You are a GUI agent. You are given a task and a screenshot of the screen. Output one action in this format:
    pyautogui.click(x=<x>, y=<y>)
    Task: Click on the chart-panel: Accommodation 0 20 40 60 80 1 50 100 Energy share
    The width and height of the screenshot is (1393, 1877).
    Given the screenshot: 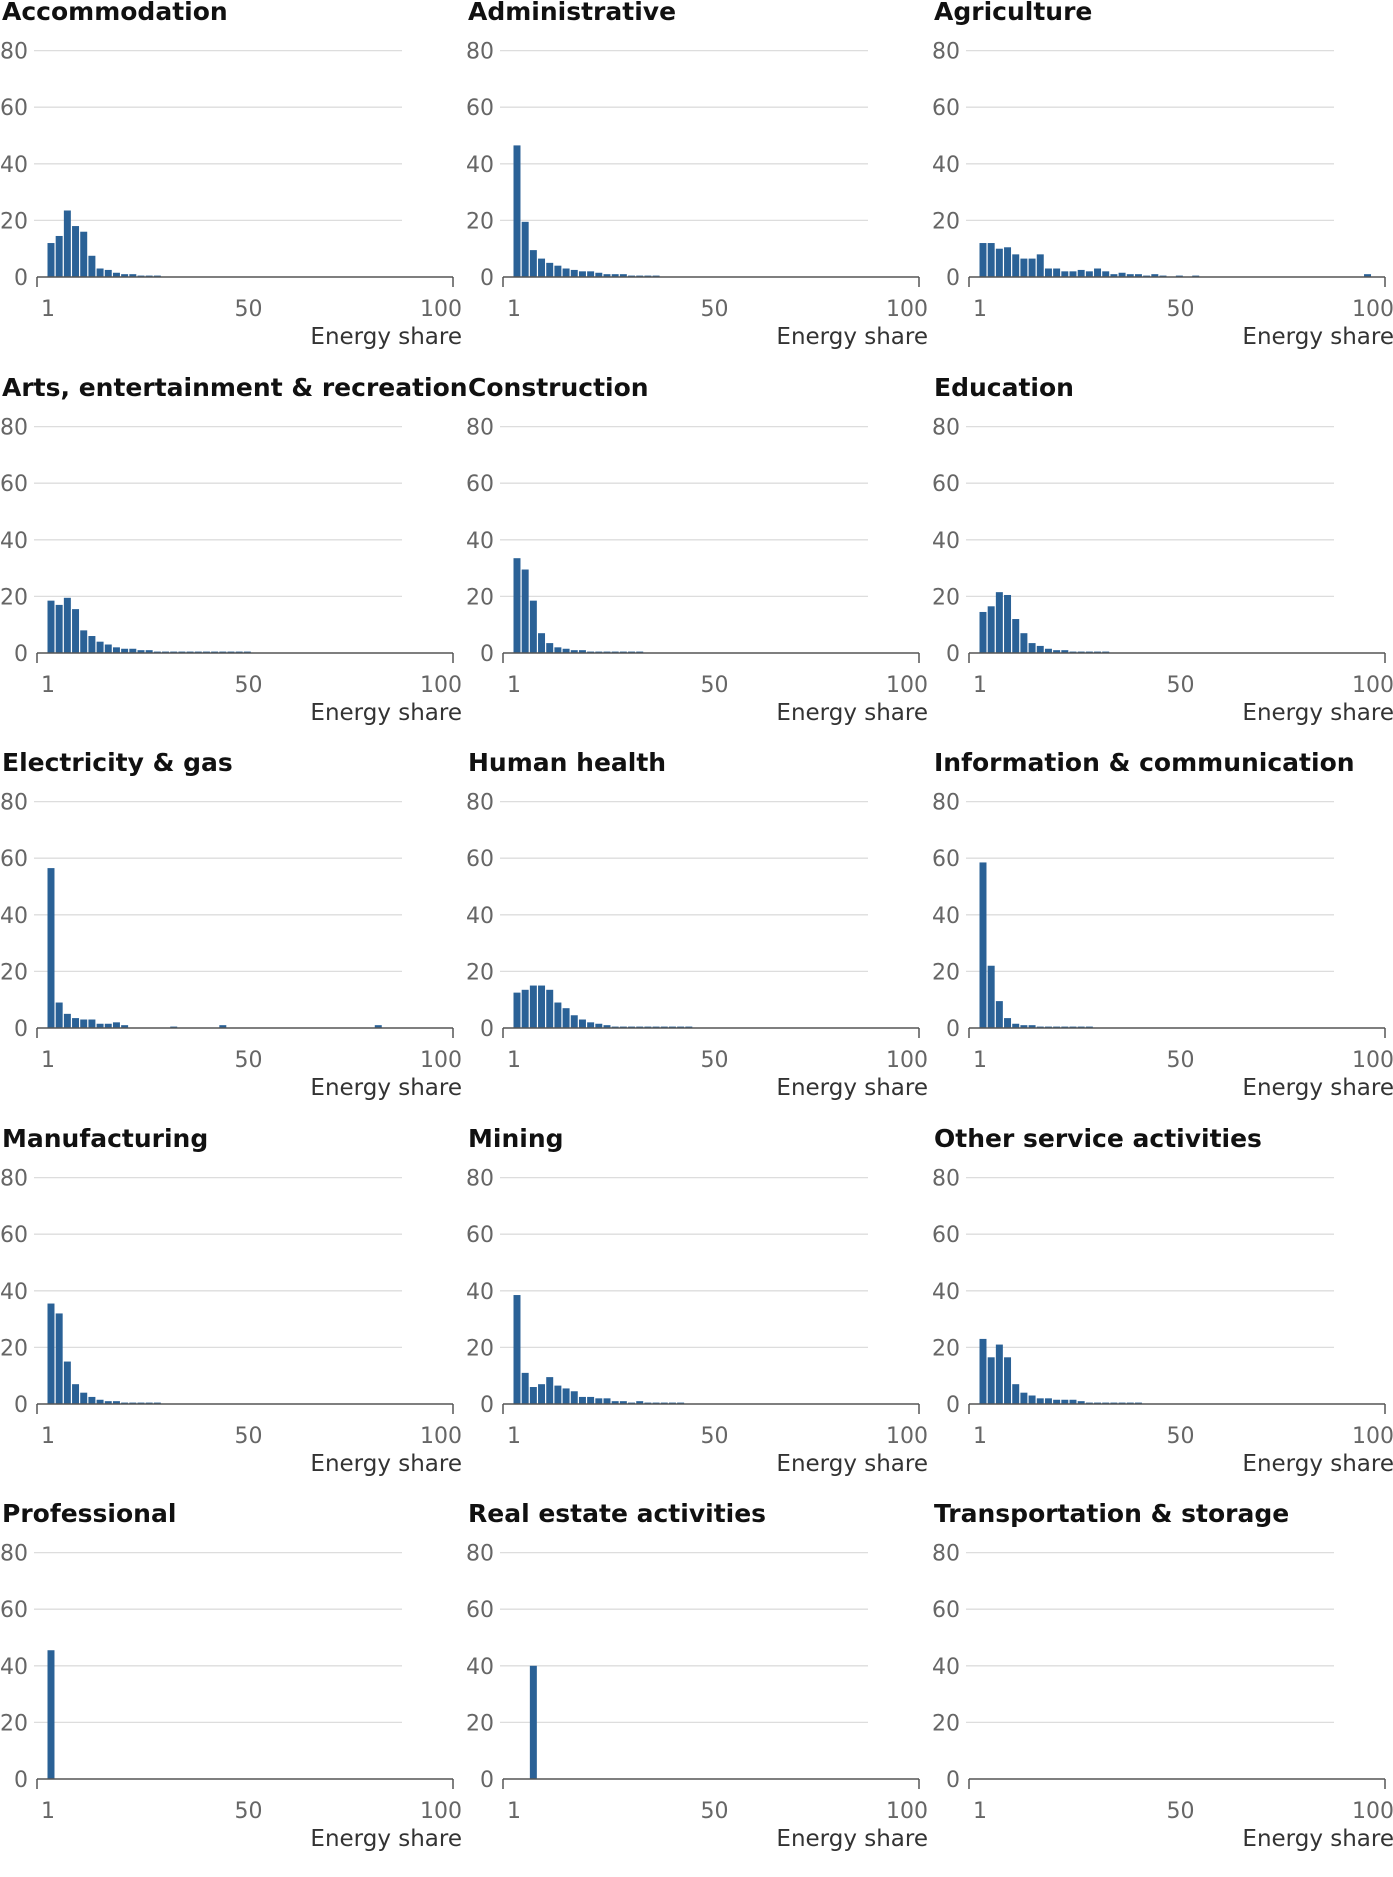 What is the action you would take?
    pyautogui.click(x=233, y=187)
    